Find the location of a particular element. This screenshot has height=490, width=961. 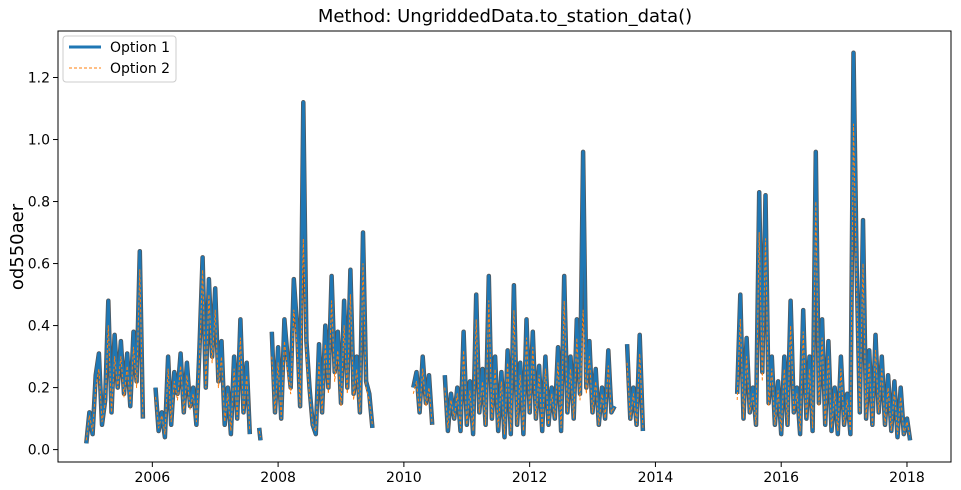

y-tick-label: 0.2 is located at coordinates (39, 389).